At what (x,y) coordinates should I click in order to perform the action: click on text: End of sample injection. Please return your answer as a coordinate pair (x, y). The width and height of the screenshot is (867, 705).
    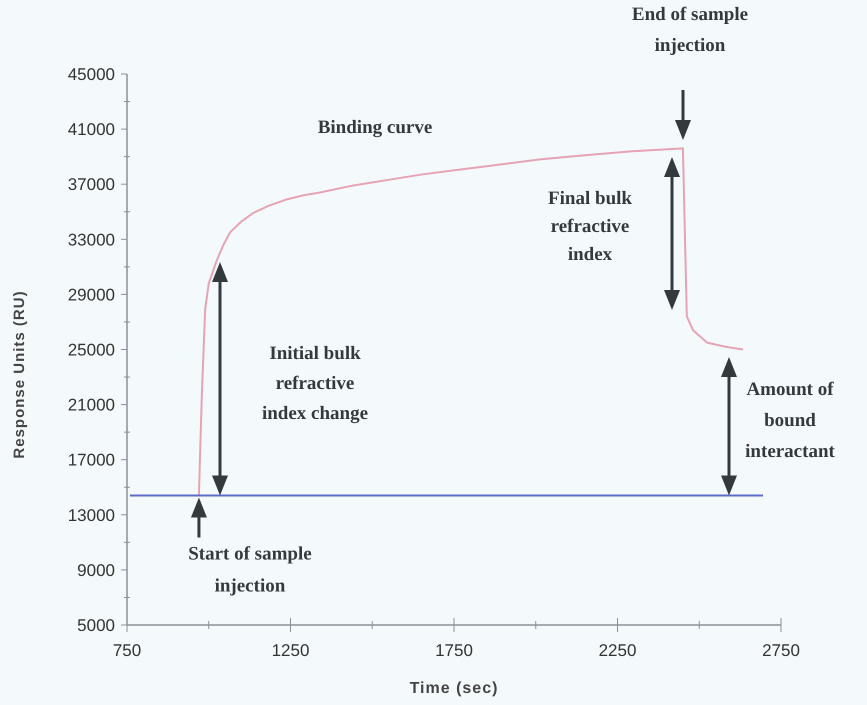
    Looking at the image, I should click on (690, 30).